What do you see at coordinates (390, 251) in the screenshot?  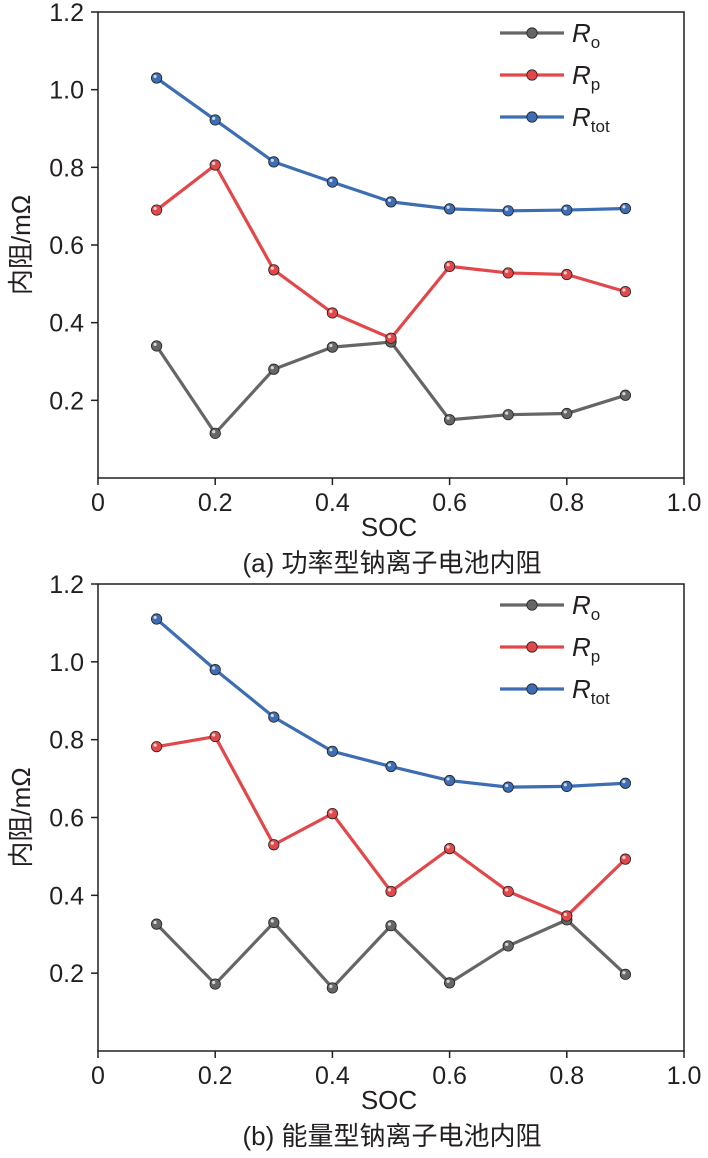 I see `series-line-rp` at bounding box center [390, 251].